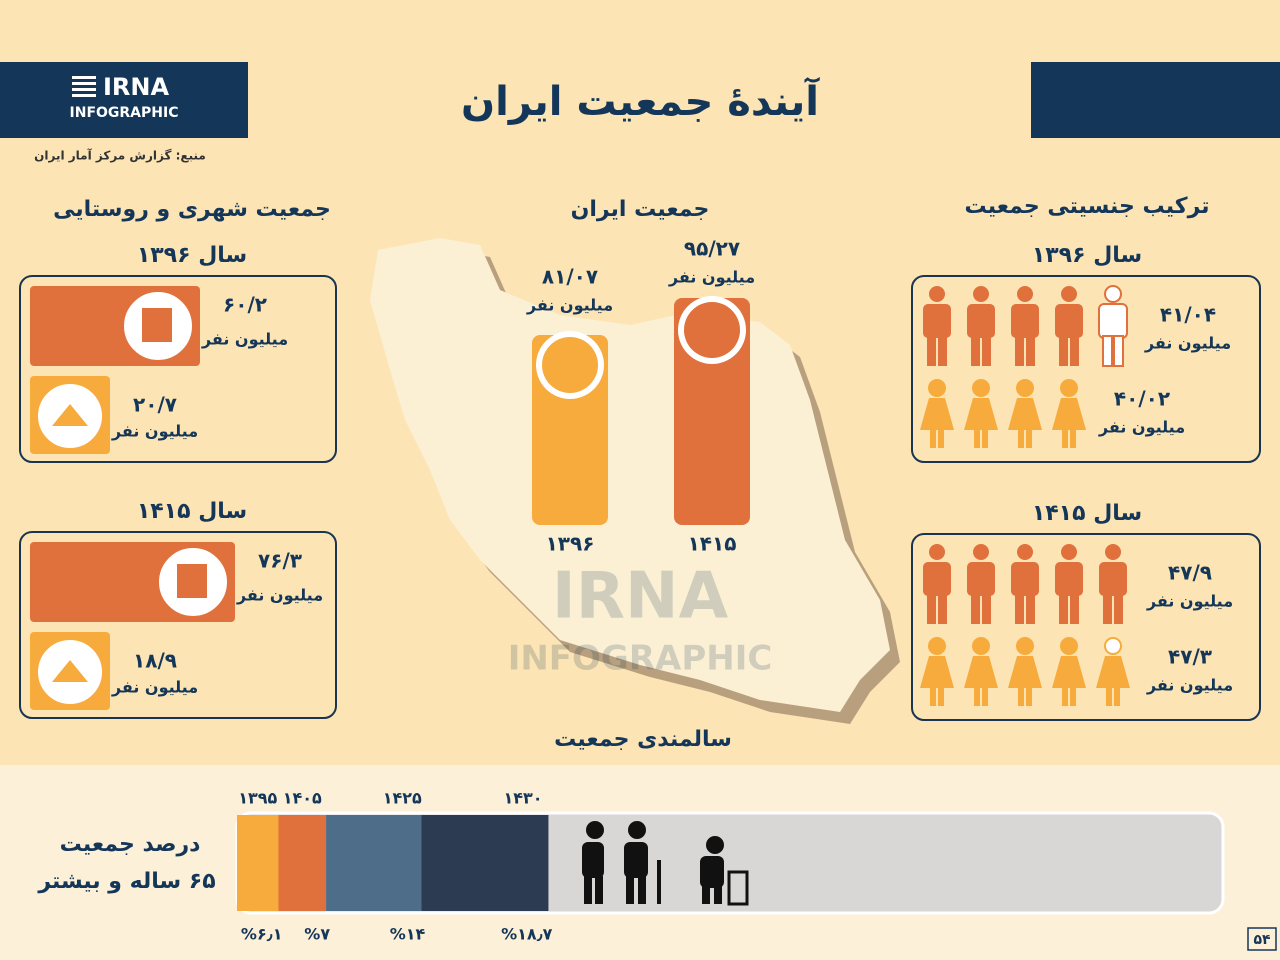 This screenshot has width=1280, height=960. What do you see at coordinates (130, 844) in the screenshot?
I see `axis-label: درصد جمعیت` at bounding box center [130, 844].